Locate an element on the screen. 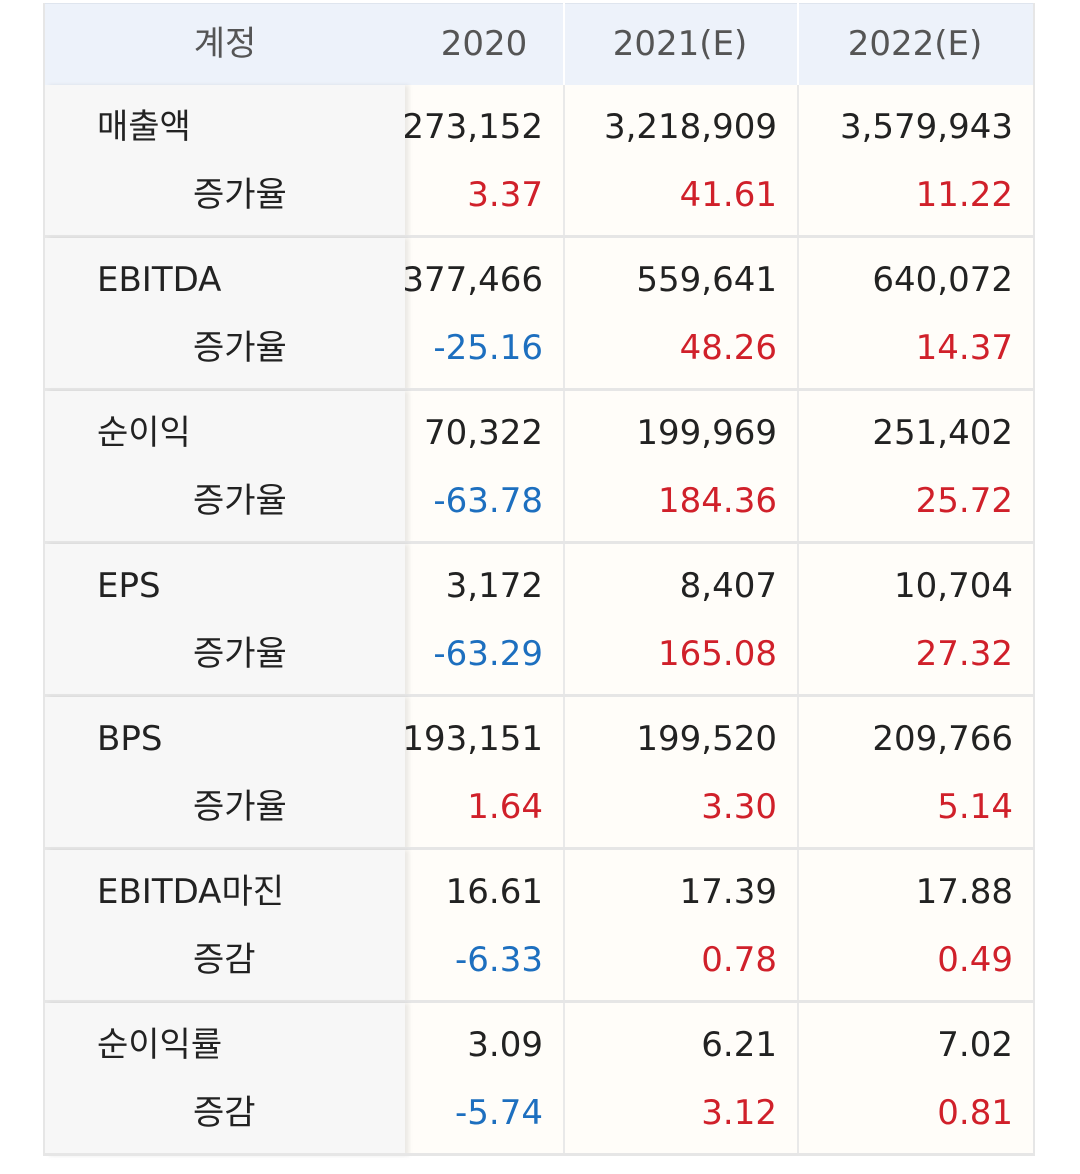 This screenshot has height=1174, width=1080. value: 209,766 is located at coordinates (942, 739).